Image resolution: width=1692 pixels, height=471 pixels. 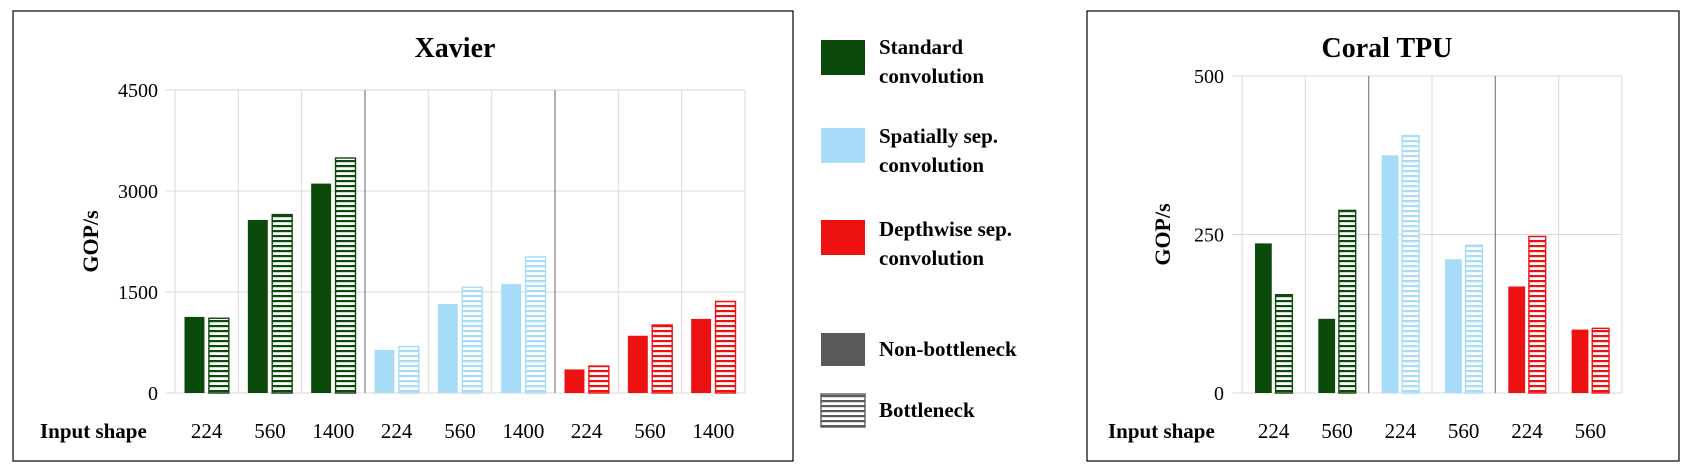 I want to click on y-tick-label: 4500, so click(x=138, y=91).